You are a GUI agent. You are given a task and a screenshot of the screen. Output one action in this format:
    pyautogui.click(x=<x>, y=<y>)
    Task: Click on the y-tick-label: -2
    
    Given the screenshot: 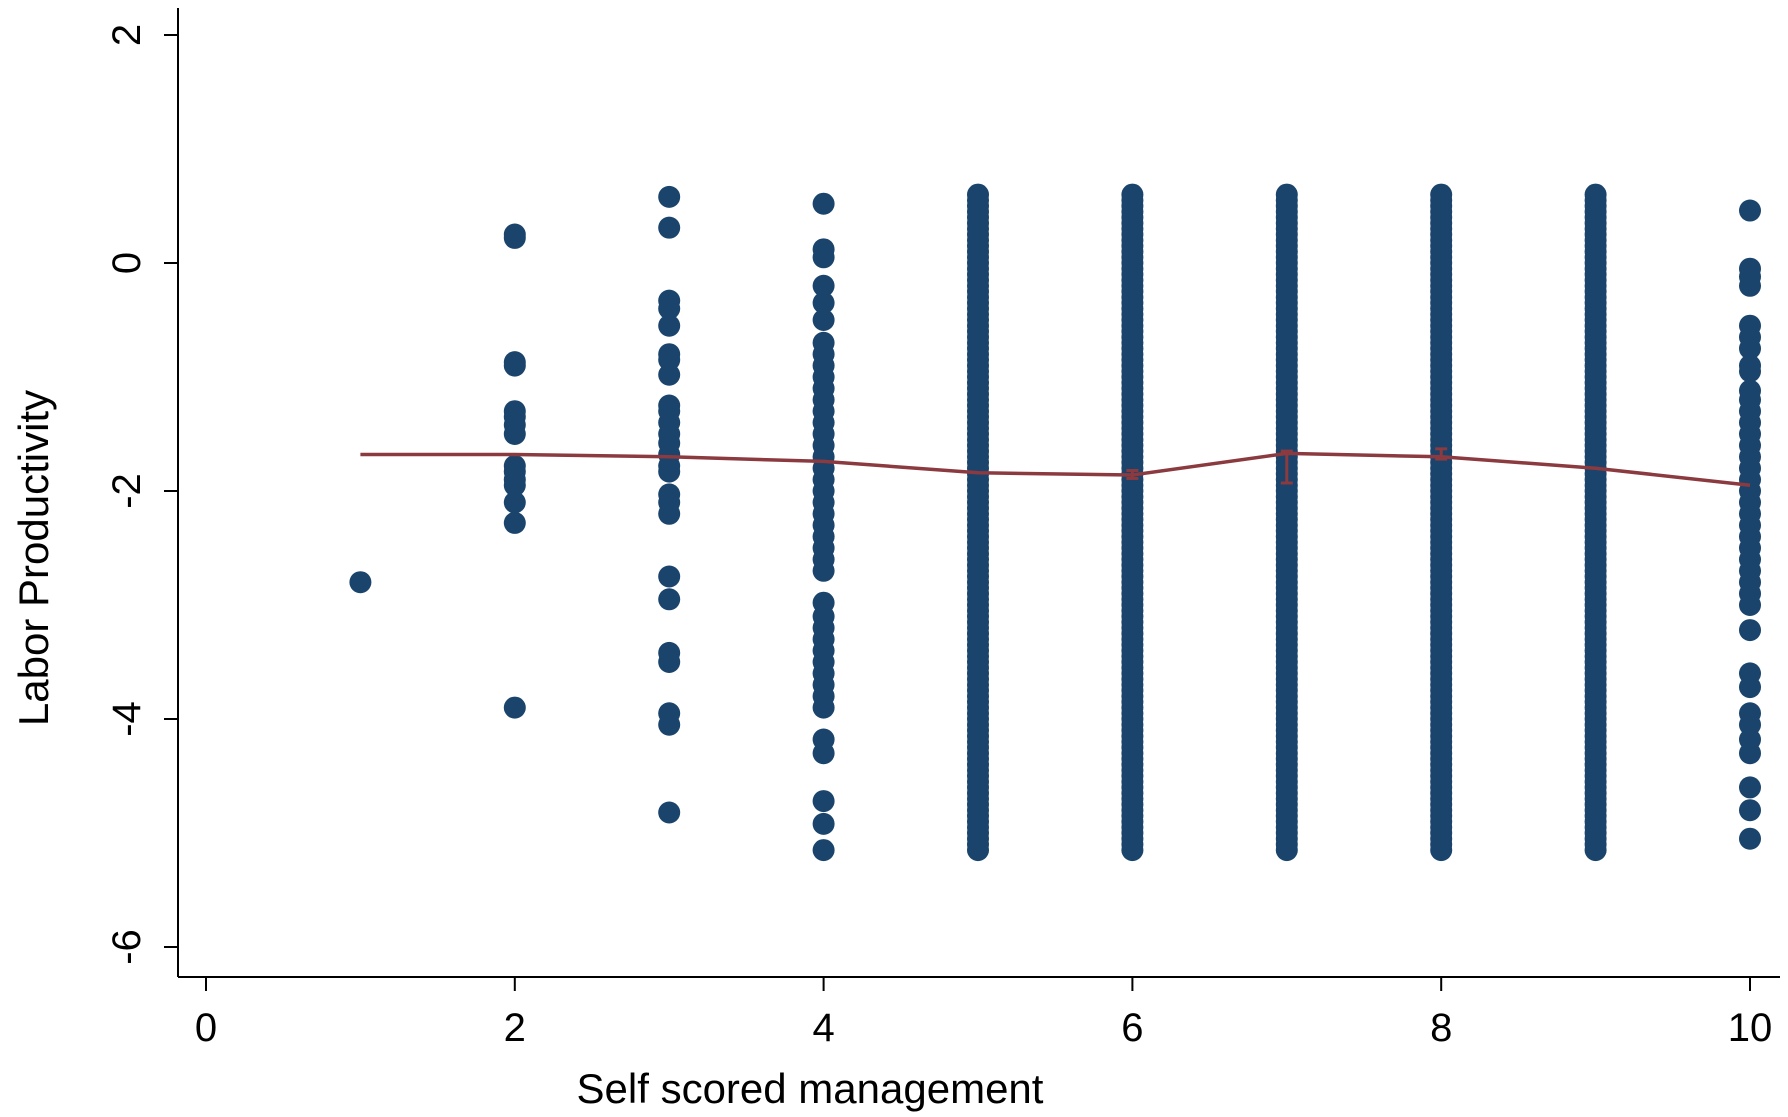 What is the action you would take?
    pyautogui.click(x=127, y=491)
    